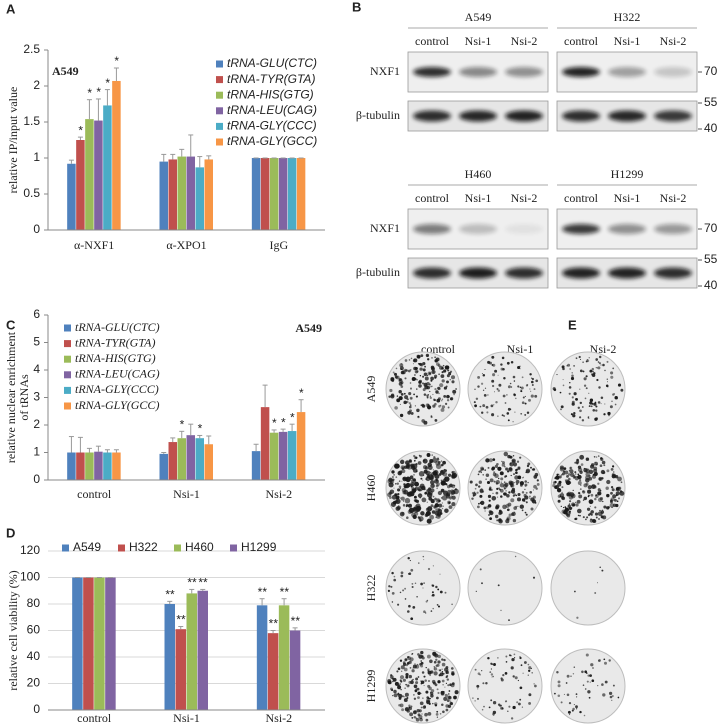  I want to click on x-tick-label: Nsi-1, so click(186, 718).